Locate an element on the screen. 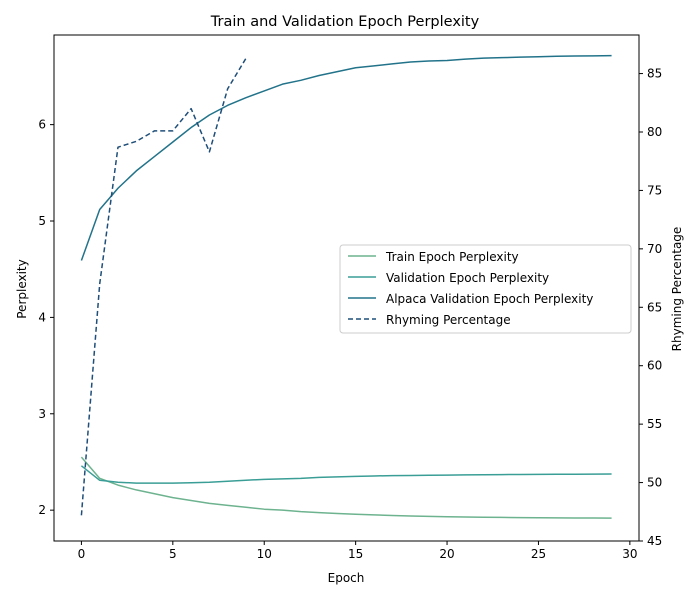  x-tick-label: 15 is located at coordinates (355, 554).